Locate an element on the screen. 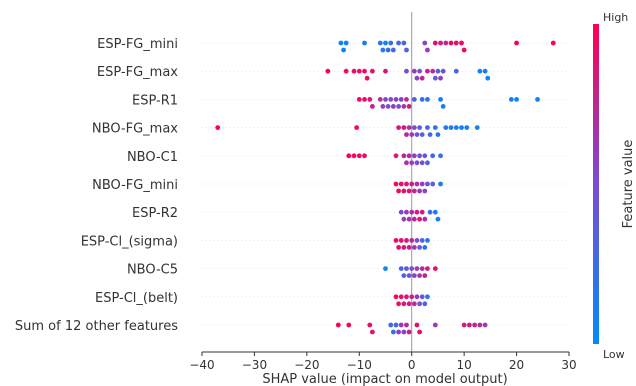  feature-label: ESP-Cl_(sigma) is located at coordinates (129, 241).